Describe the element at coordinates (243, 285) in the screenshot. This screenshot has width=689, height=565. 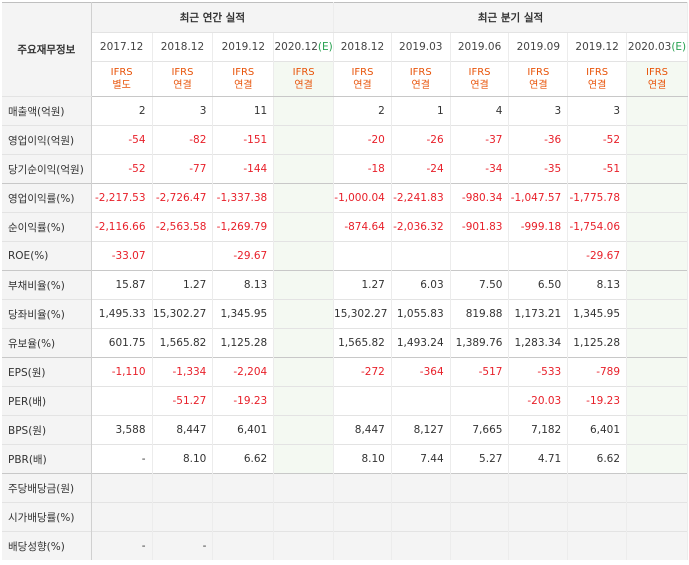
I see `value-cell: 8.13` at that location.